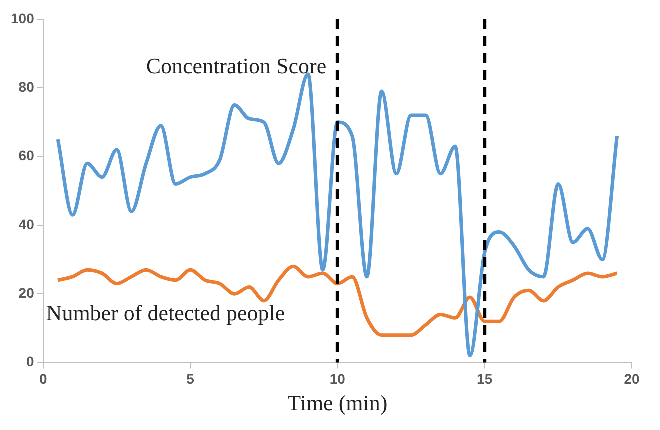  I want to click on y-tick-label: 60, so click(26, 156).